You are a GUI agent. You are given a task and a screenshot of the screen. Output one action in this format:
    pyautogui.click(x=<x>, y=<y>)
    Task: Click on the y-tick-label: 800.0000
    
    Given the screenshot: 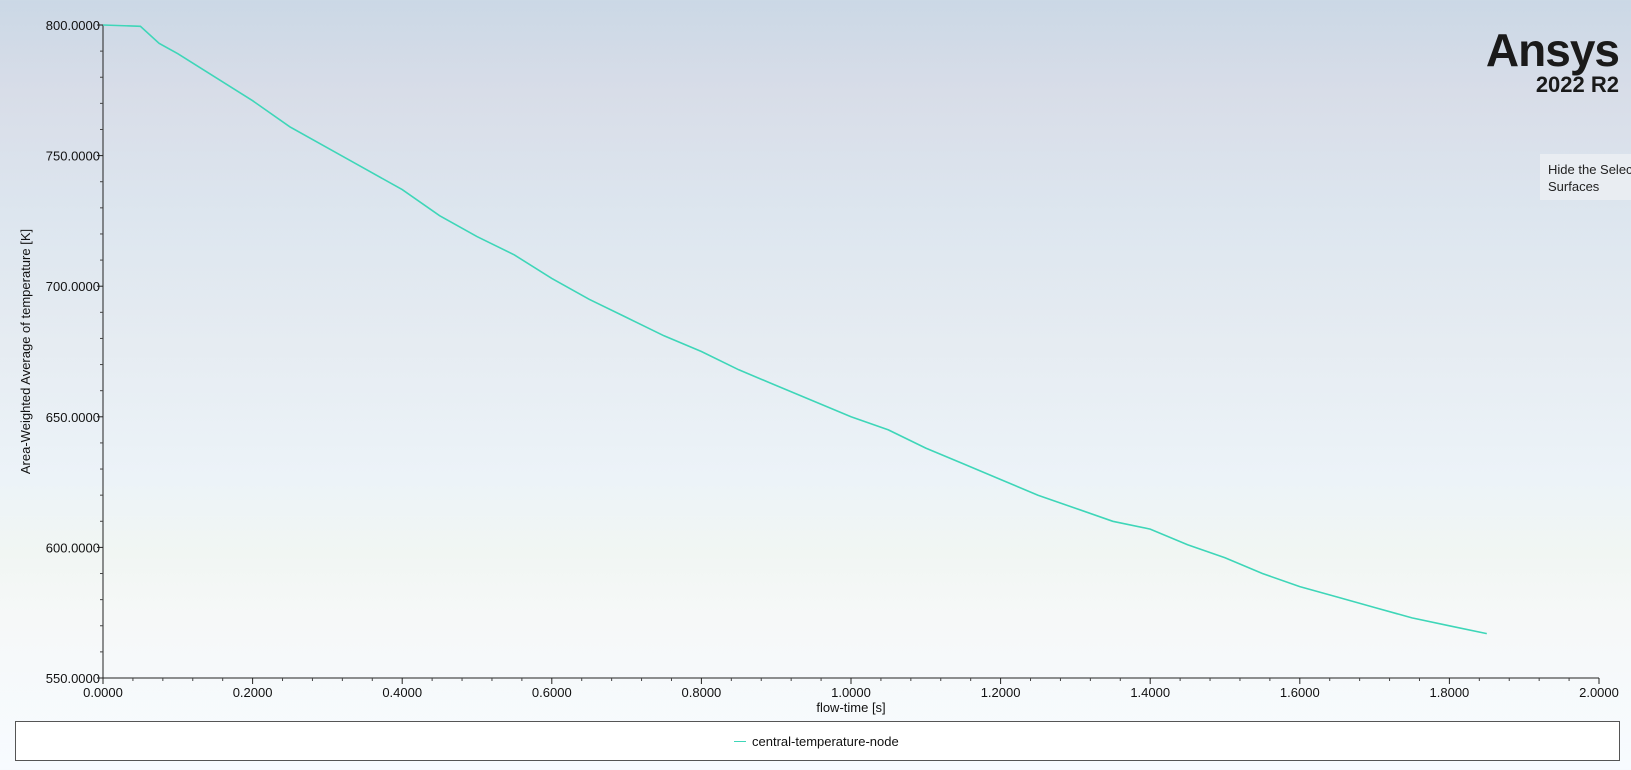 What is the action you would take?
    pyautogui.click(x=73, y=25)
    